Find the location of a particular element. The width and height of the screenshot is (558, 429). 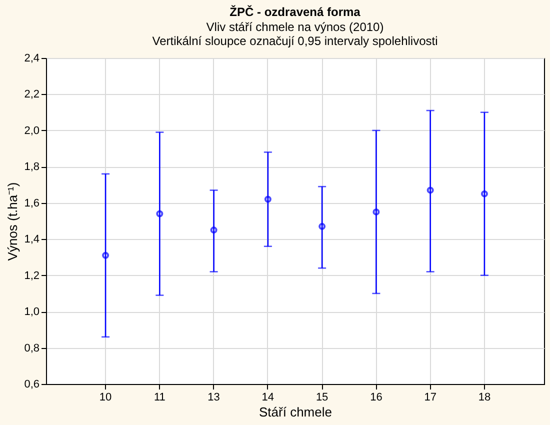

x-tick-label: 18 is located at coordinates (484, 398).